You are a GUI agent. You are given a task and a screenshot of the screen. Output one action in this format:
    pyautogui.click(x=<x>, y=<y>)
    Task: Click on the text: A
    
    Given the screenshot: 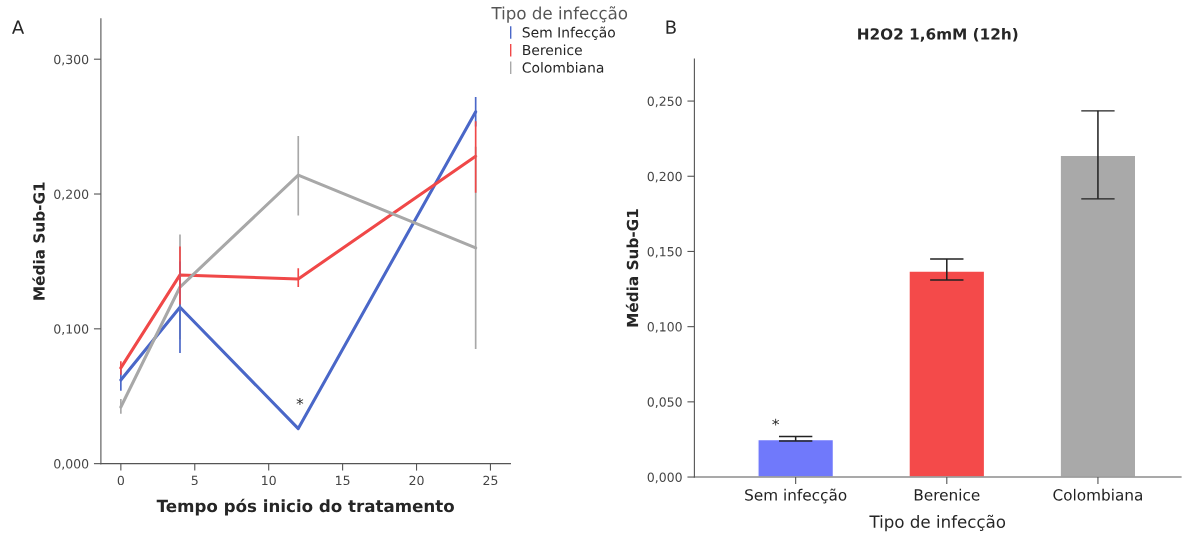 What is the action you would take?
    pyautogui.click(x=18, y=27)
    